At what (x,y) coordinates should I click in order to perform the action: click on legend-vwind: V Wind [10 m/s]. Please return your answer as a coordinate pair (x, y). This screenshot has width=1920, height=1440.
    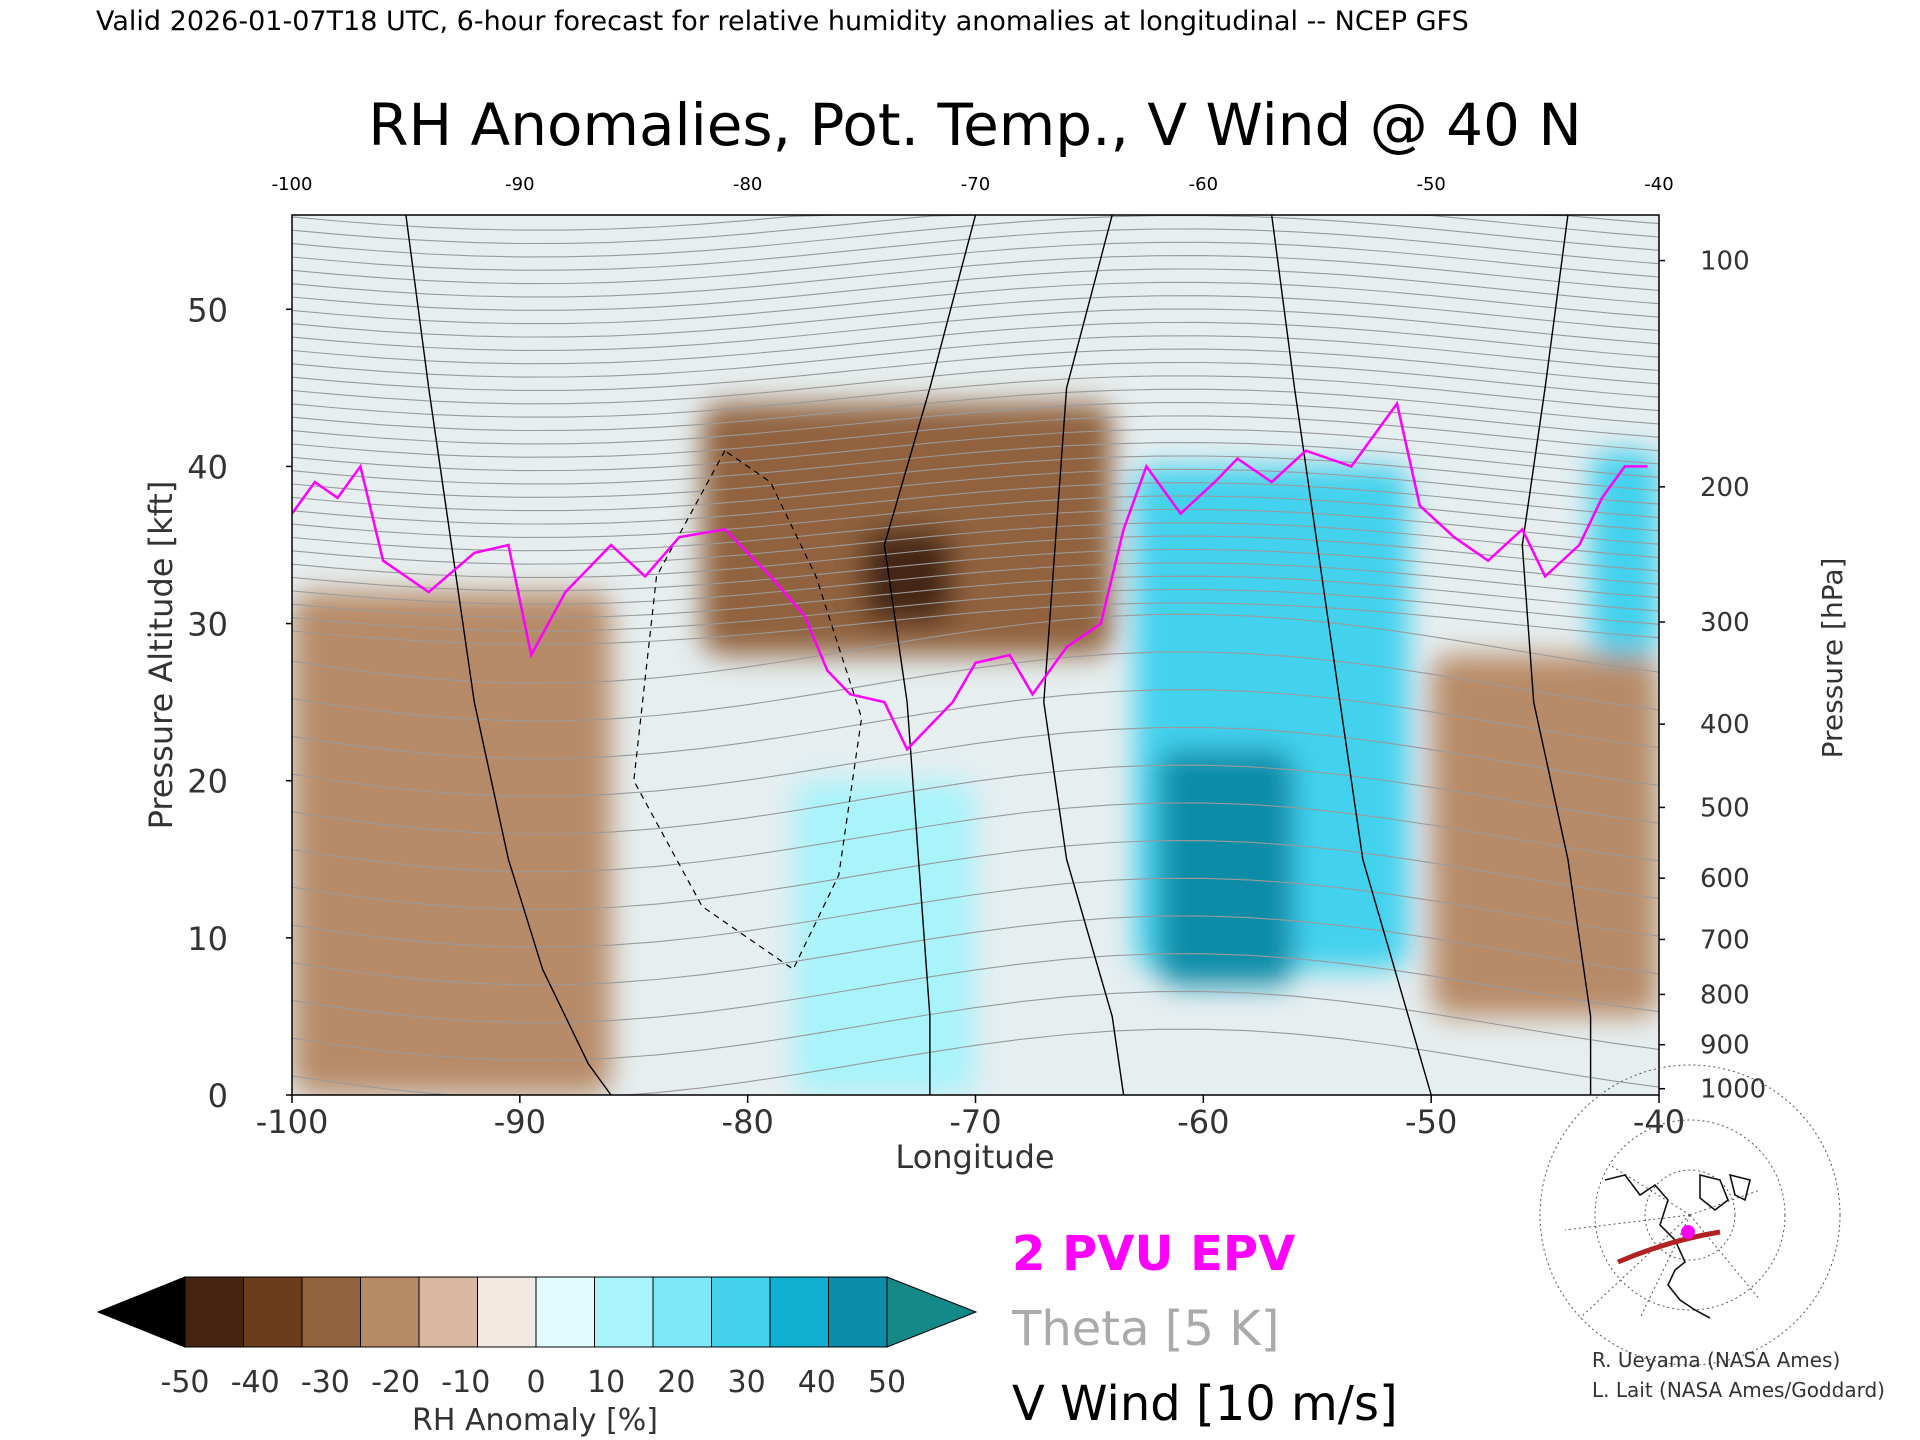
    Looking at the image, I should click on (1205, 1404).